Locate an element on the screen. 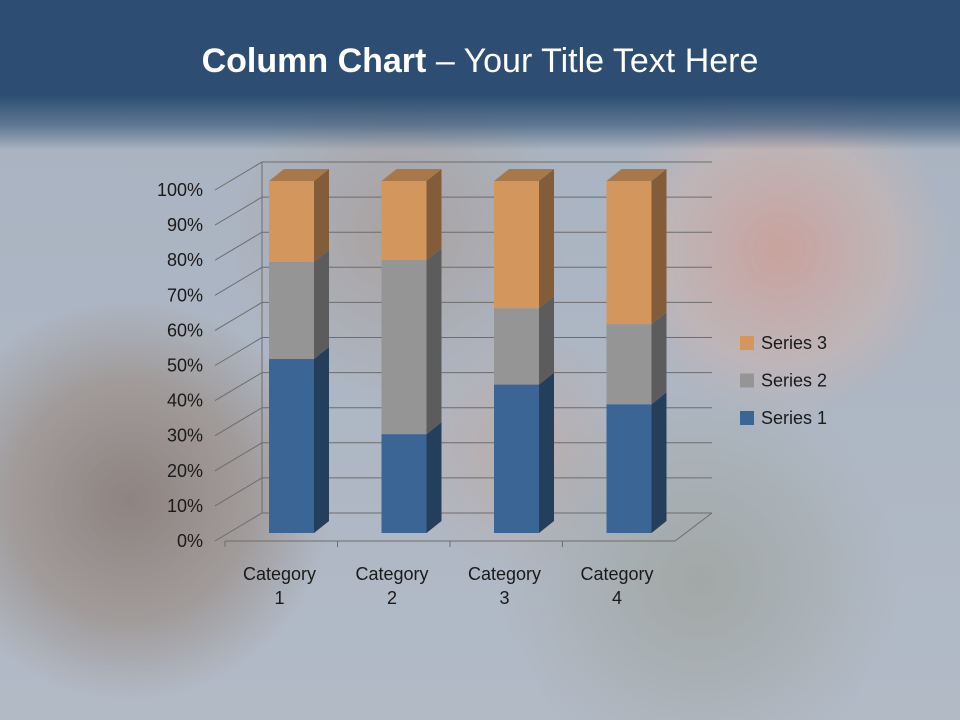  y-tick-label: 100% is located at coordinates (180, 190).